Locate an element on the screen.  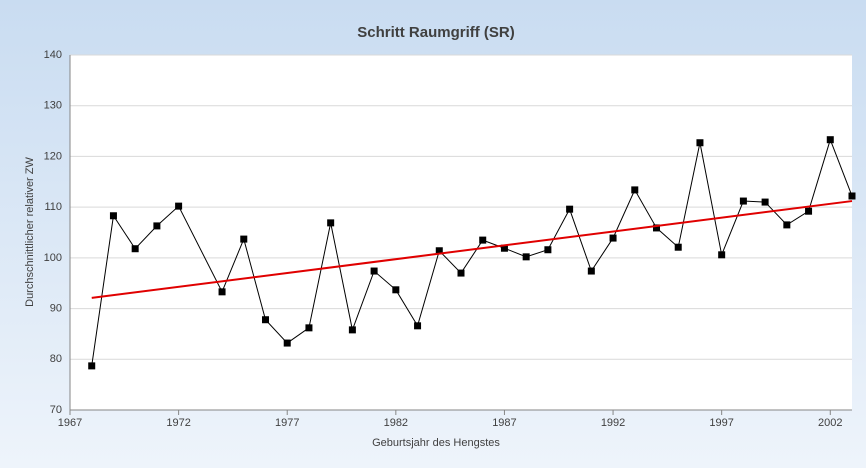
y-tick-label: 110 is located at coordinates (53, 207).